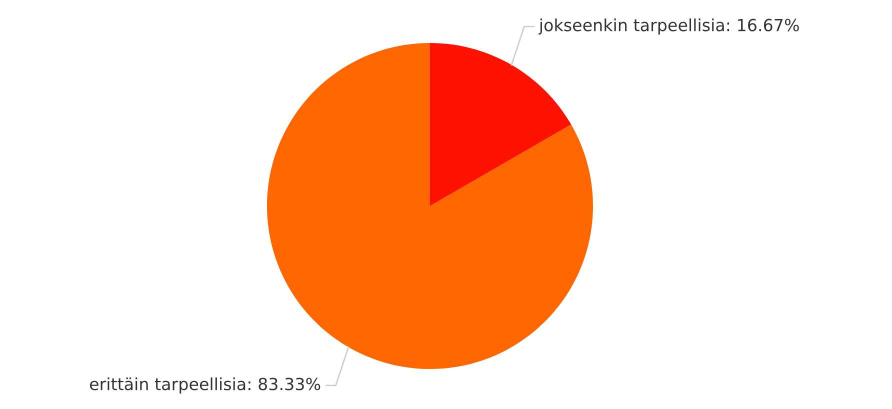 The width and height of the screenshot is (892, 409). I want to click on slice-label: erittäin tarpeellisia: 83.33%, so click(205, 385).